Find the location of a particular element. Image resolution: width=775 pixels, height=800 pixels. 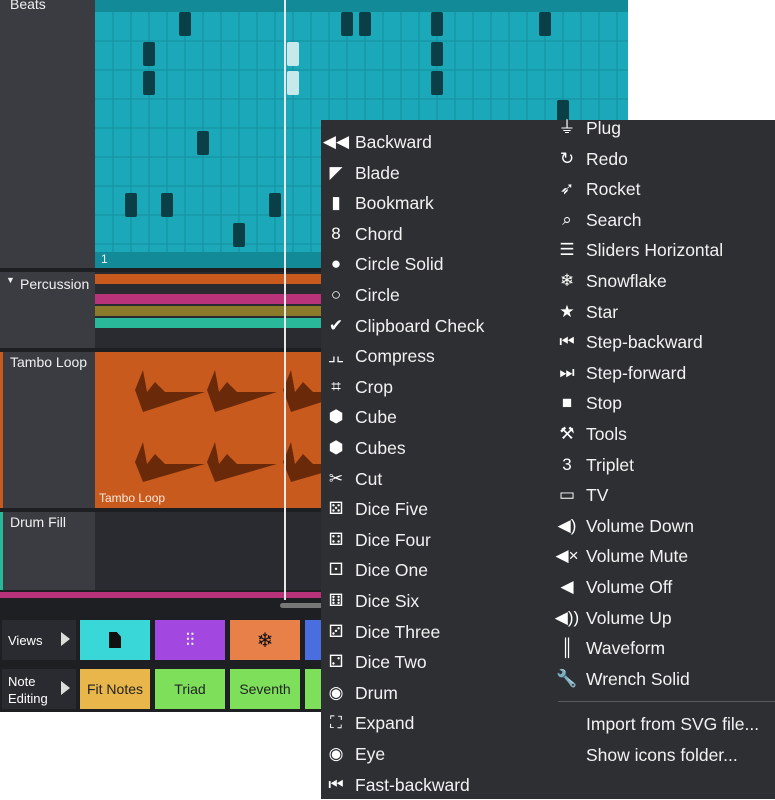

dice-six-icon: ⚅ is located at coordinates (336, 600).